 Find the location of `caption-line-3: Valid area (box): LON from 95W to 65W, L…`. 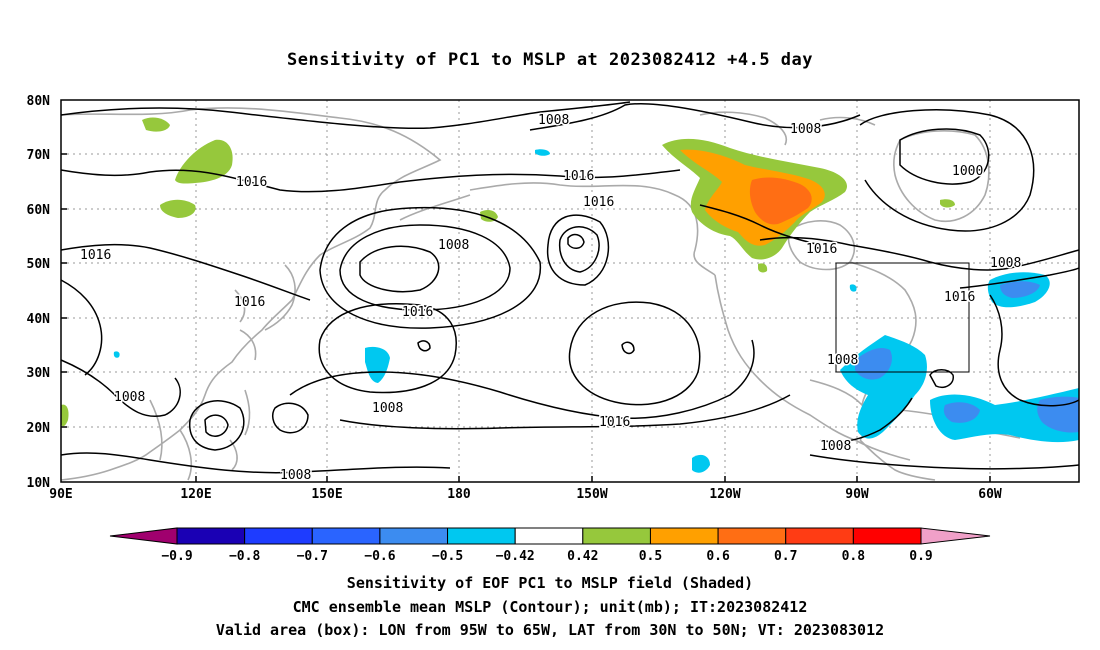

caption-line-3: Valid area (box): LON from 95W to 65W, L… is located at coordinates (550, 630).